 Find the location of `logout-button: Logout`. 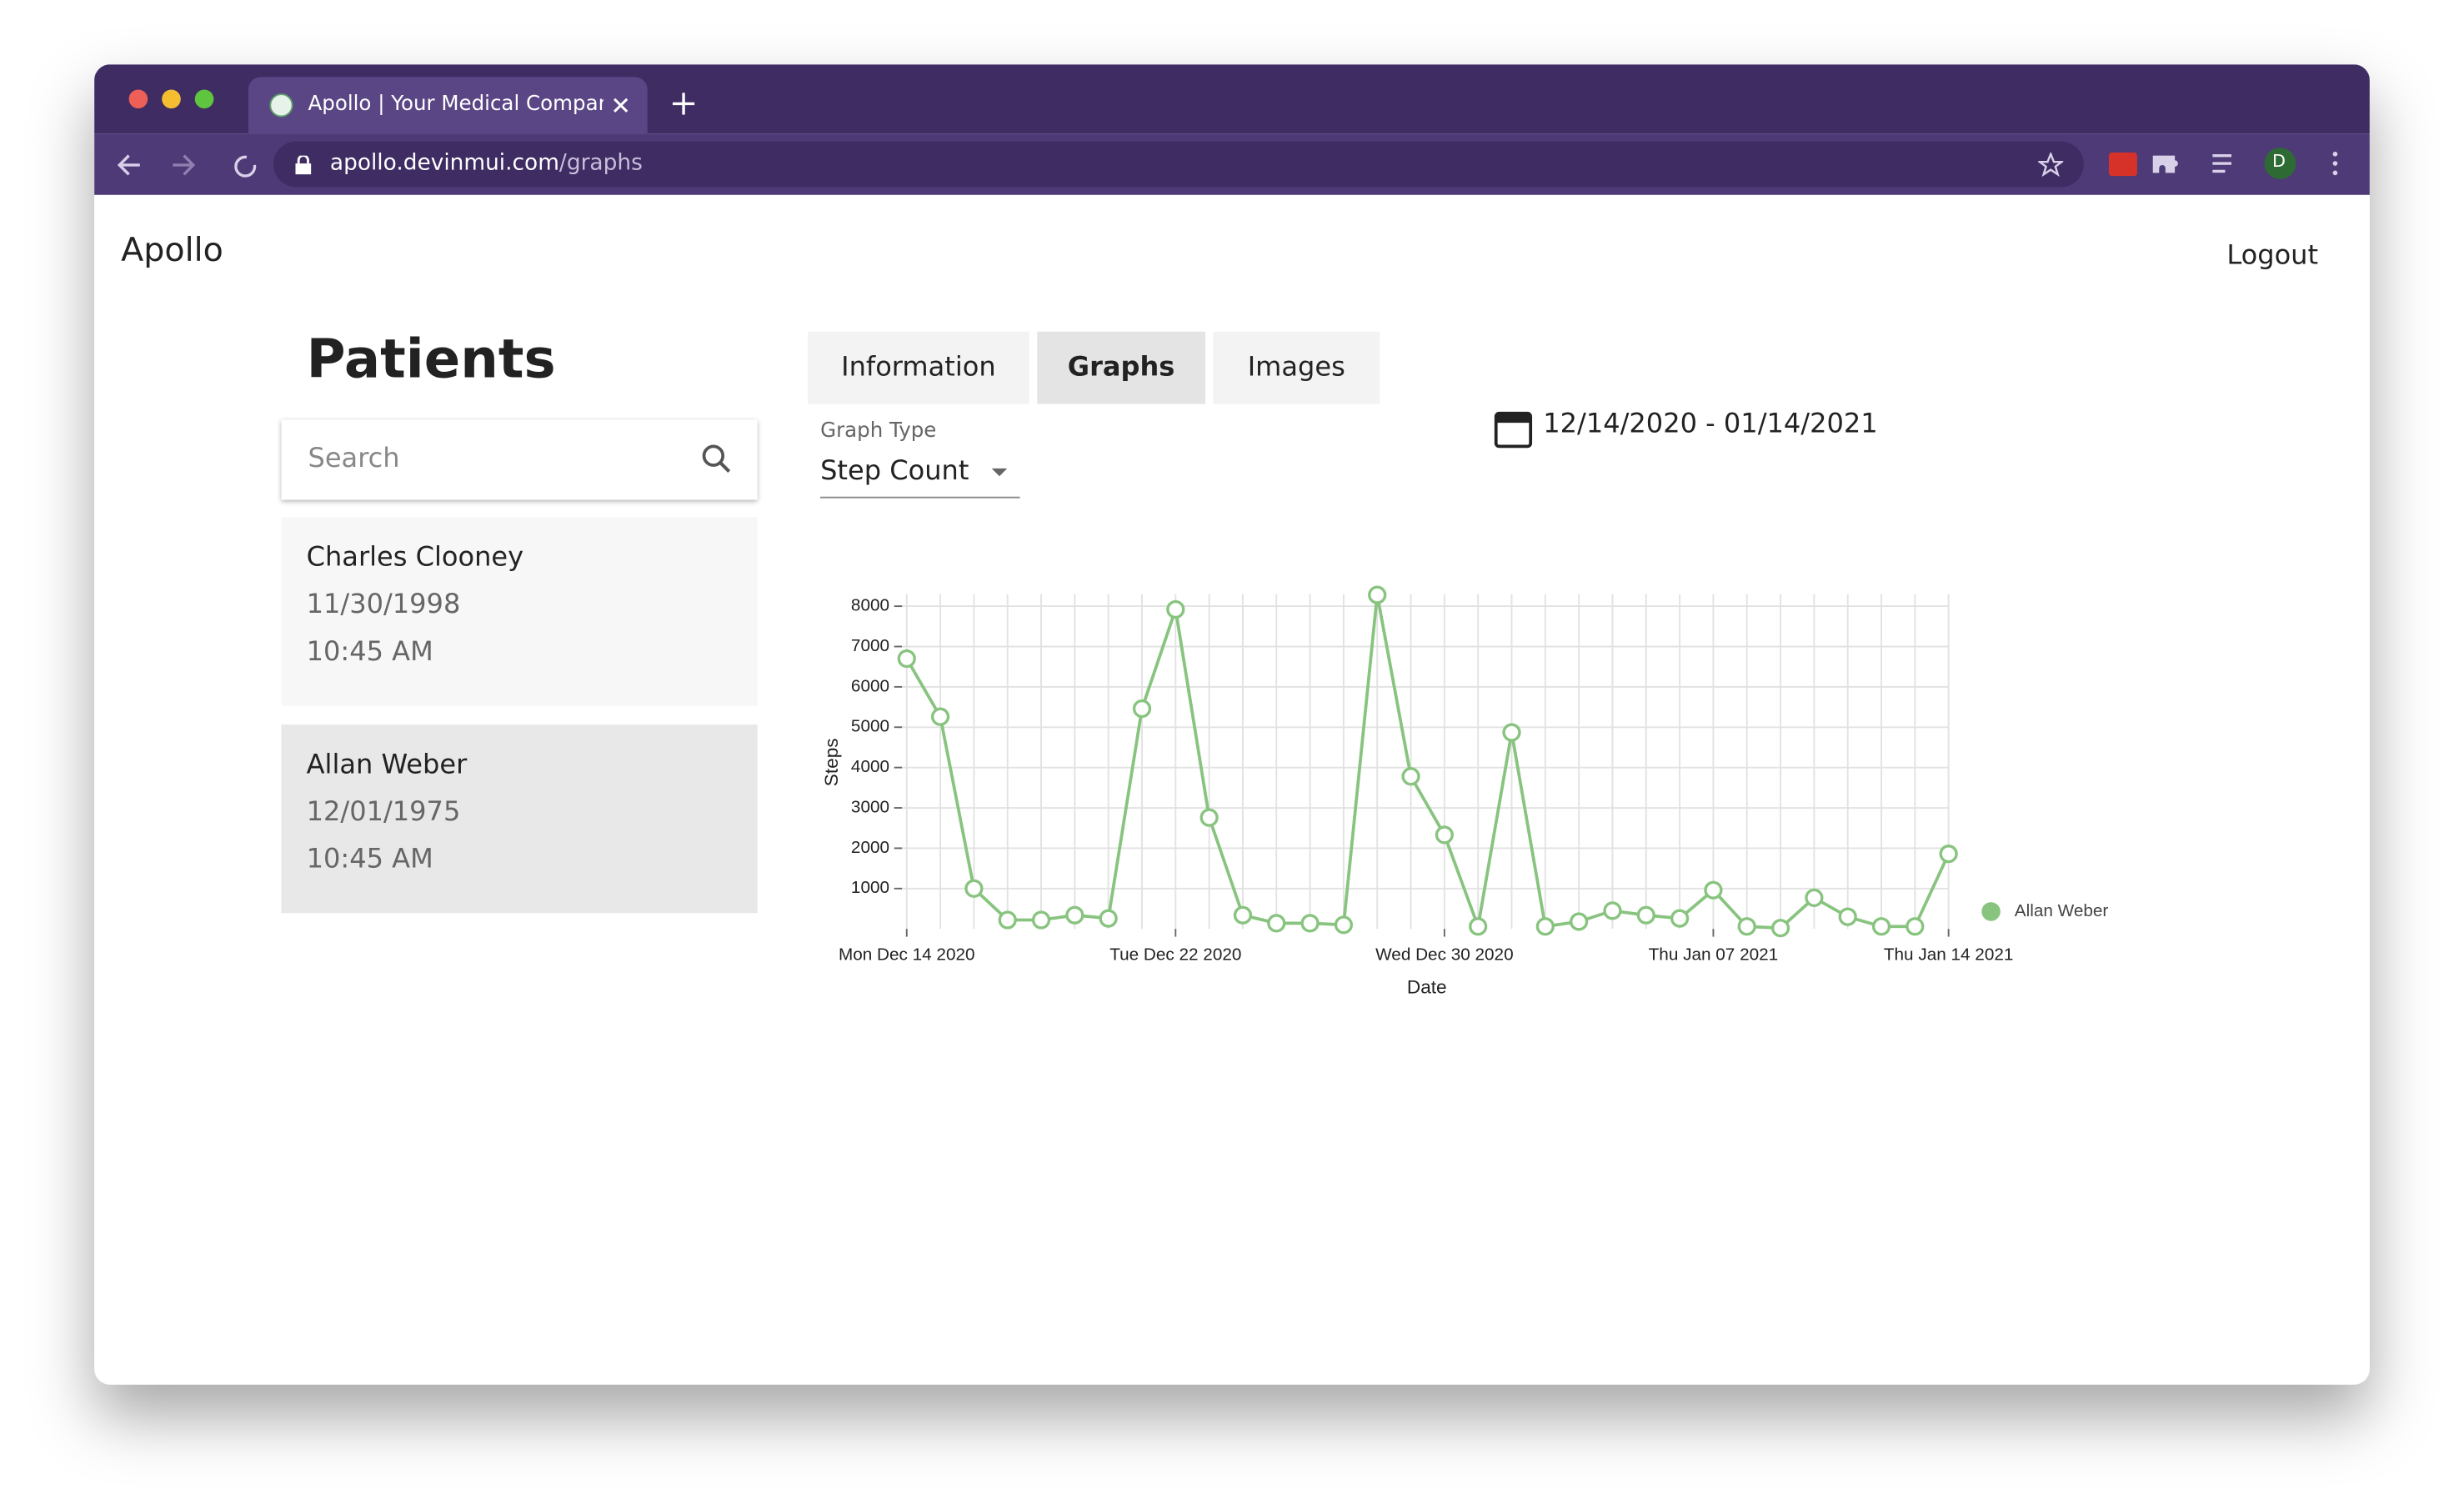

logout-button: Logout is located at coordinates (2272, 256).